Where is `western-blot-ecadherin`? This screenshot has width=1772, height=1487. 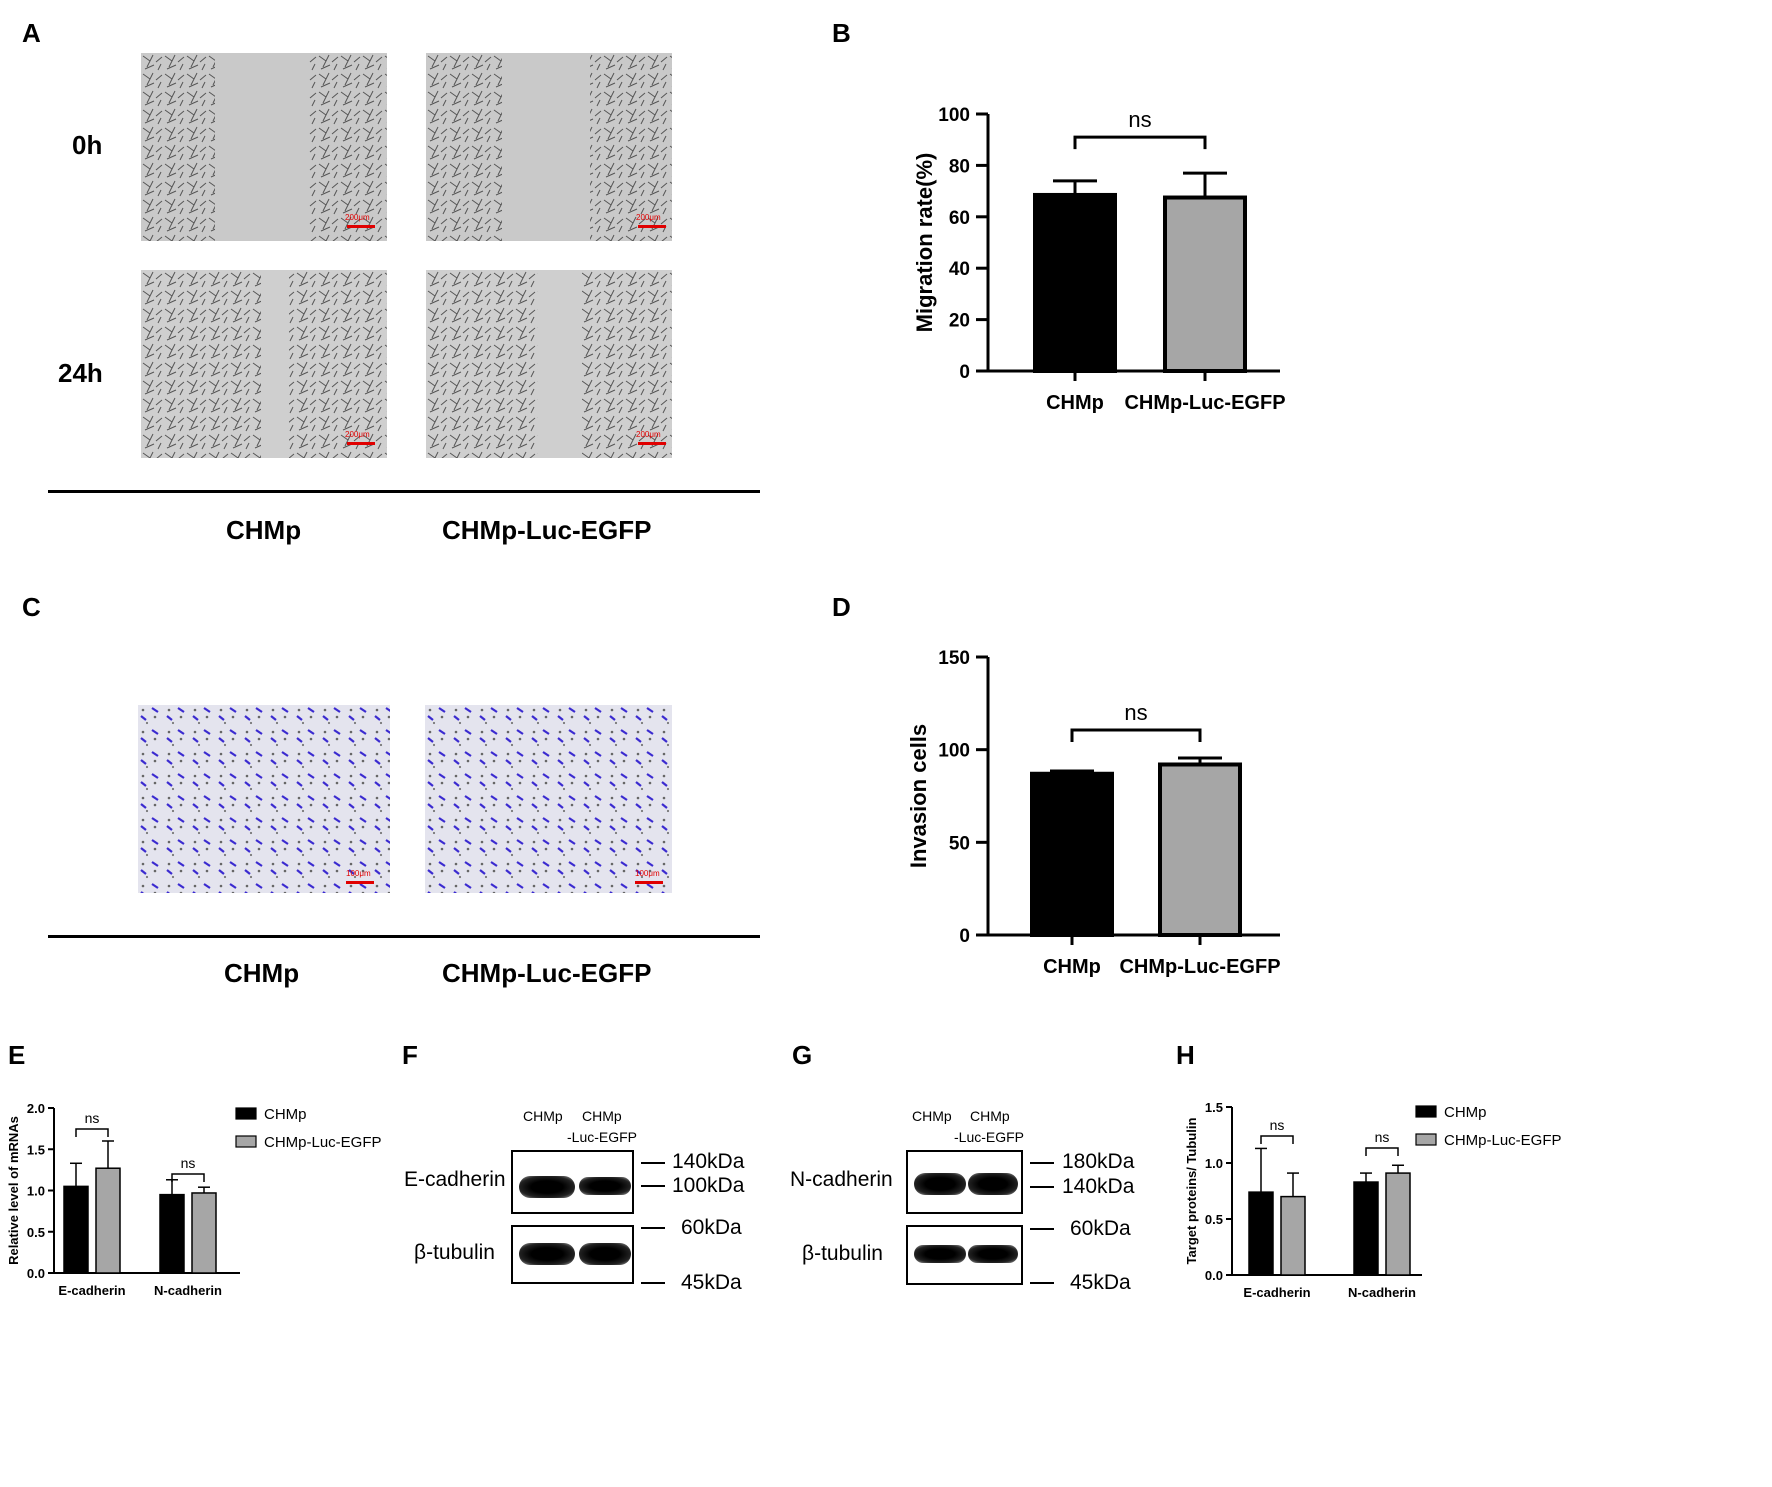 western-blot-ecadherin is located at coordinates (572, 1182).